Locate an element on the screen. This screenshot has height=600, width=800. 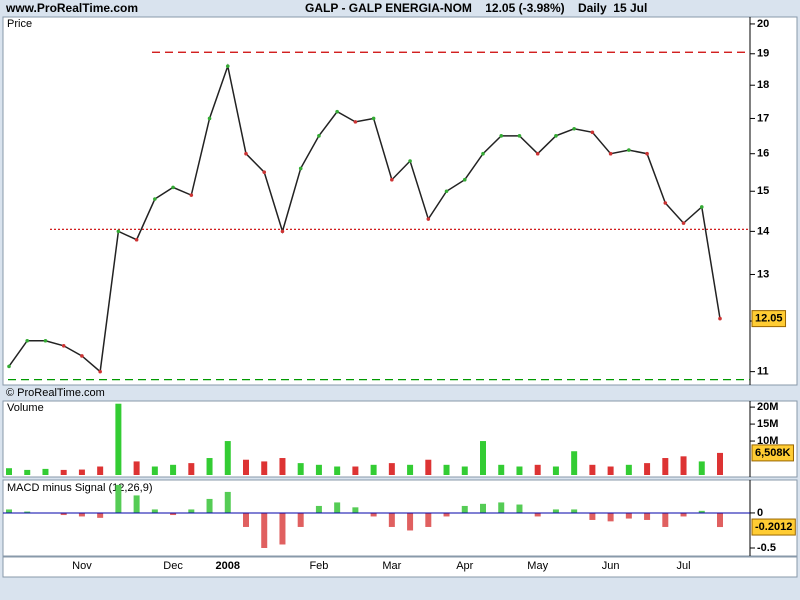
last-macd: -0.2012 is located at coordinates (773, 527).